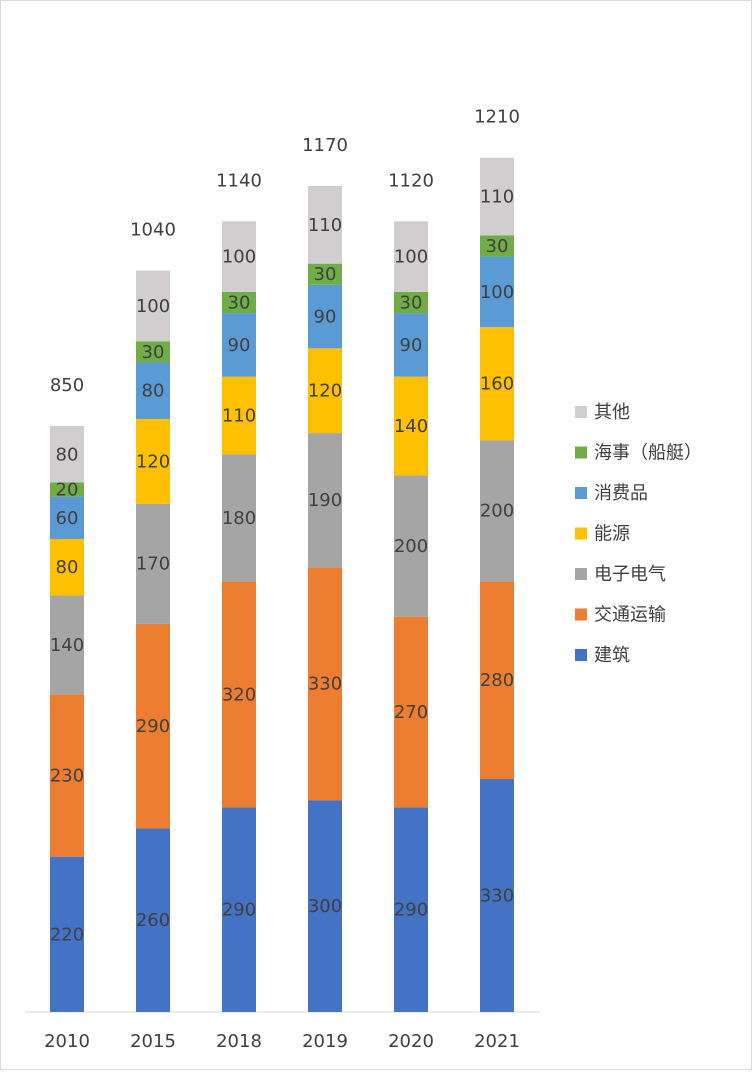  What do you see at coordinates (497, 117) in the screenshot?
I see `total-label: 1210` at bounding box center [497, 117].